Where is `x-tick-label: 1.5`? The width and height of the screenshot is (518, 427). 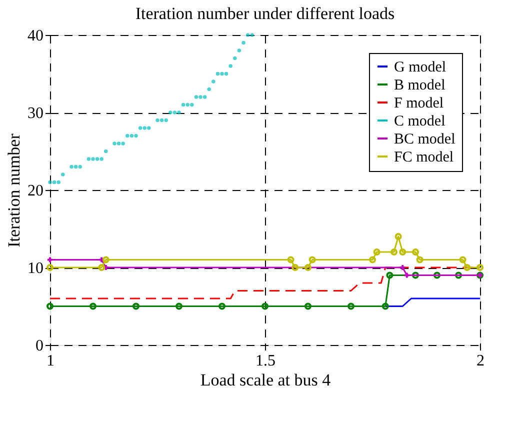
x-tick-label: 1.5 is located at coordinates (266, 361).